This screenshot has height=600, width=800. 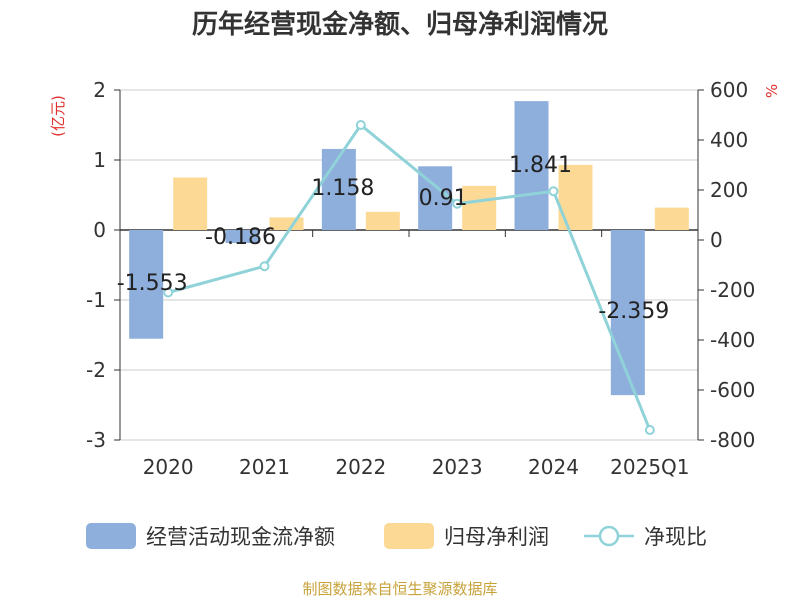 I want to click on chart-title: 历年经营现金净额、归母净利润情况, so click(x=400, y=24).